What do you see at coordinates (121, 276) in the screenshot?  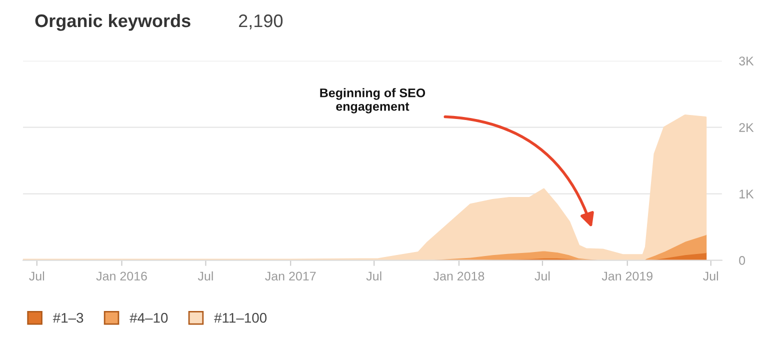 I see `x-tick-label: Jan 2016` at bounding box center [121, 276].